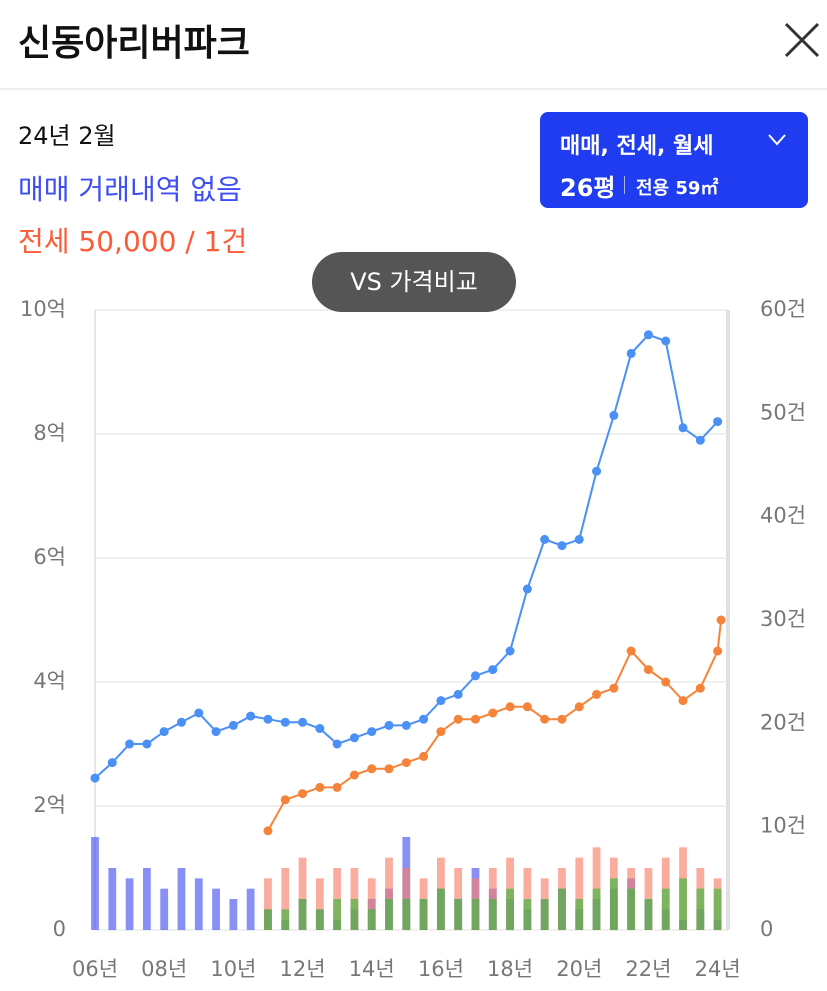  What do you see at coordinates (648, 969) in the screenshot?
I see `x-tick-label: 22년` at bounding box center [648, 969].